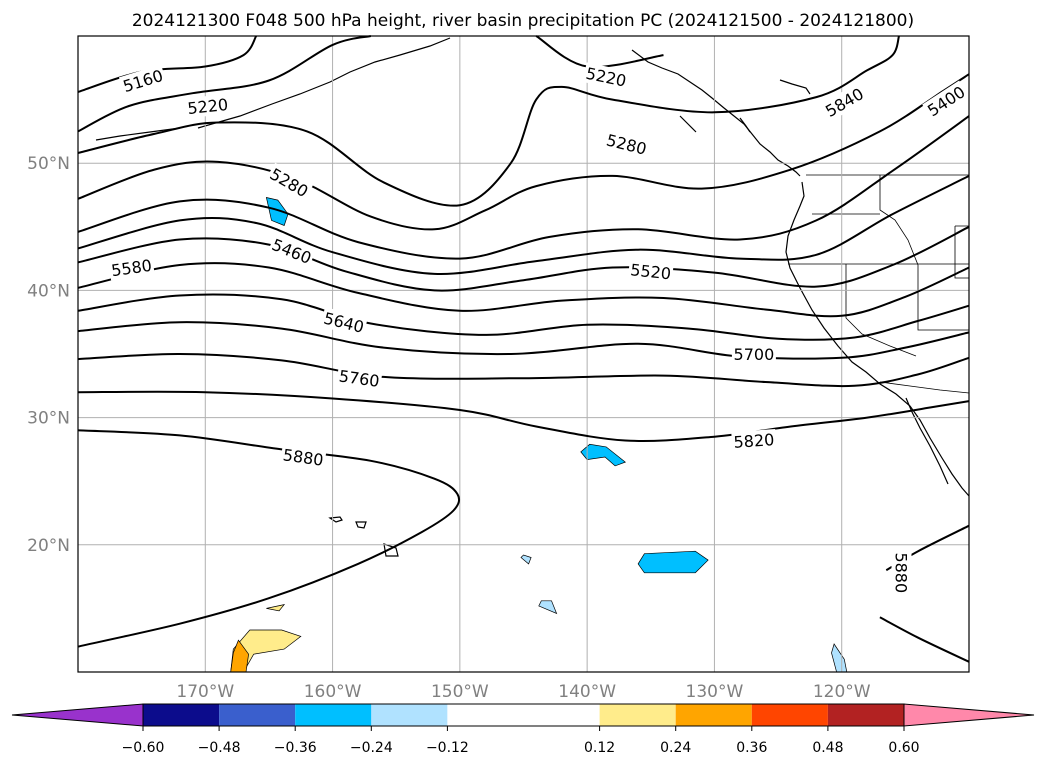  I want to click on lon-tick-label: 160°W, so click(333, 692).